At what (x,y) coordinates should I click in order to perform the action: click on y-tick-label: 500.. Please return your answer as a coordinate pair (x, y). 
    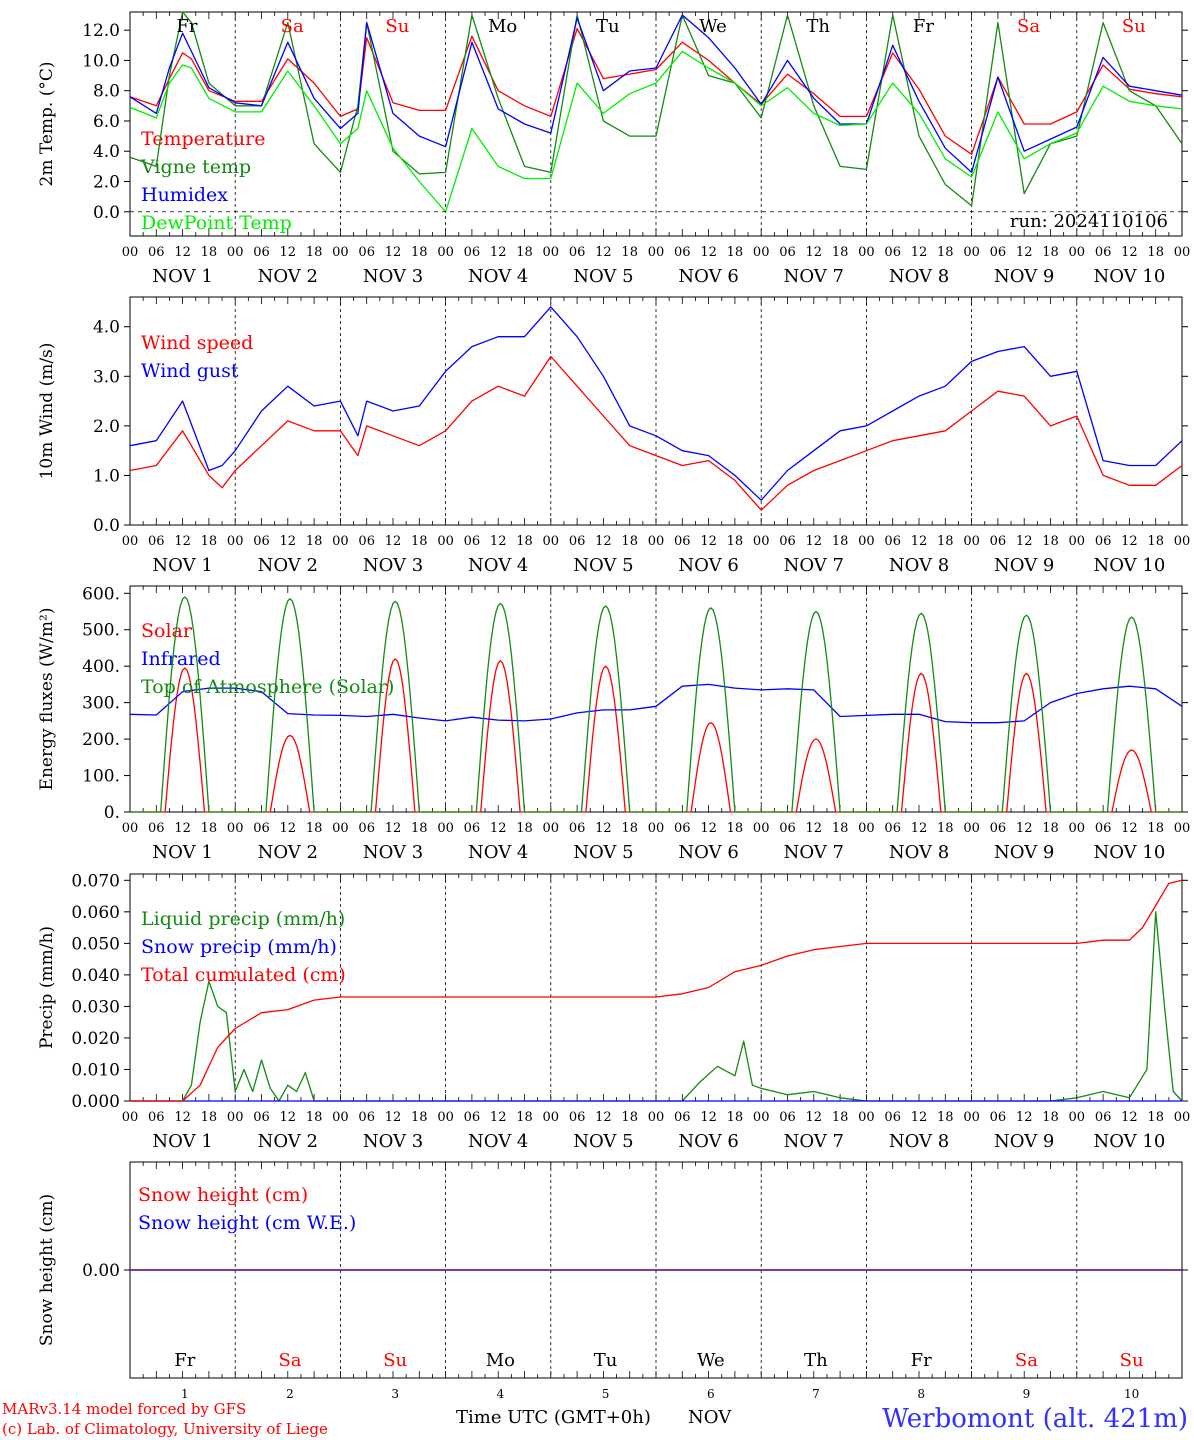
    Looking at the image, I should click on (101, 631).